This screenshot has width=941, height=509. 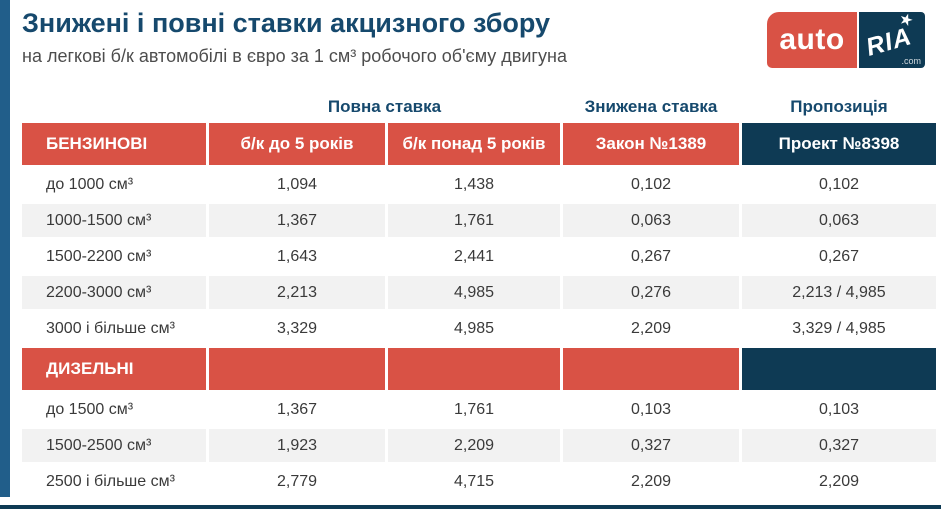 I want to click on column-header-over-5: б/к понад 5 років, so click(x=474, y=144).